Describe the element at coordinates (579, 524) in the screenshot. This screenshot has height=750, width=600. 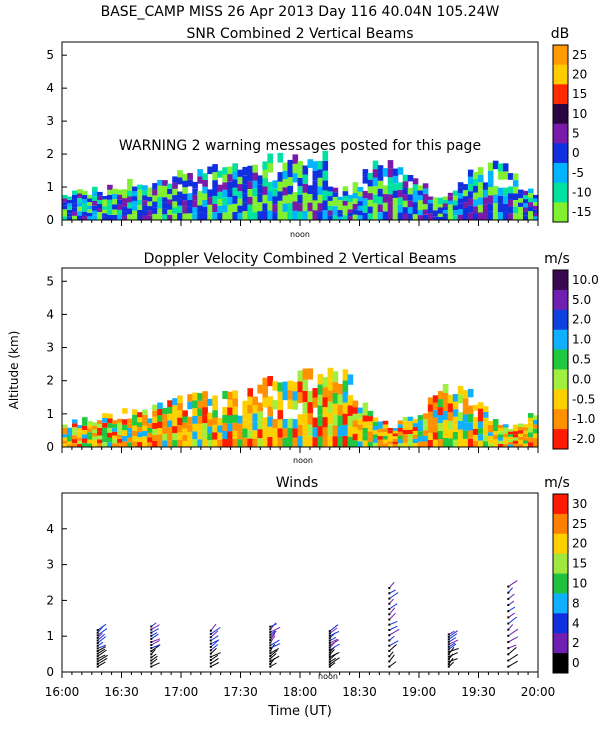
I see `colorbar-label: 25` at that location.